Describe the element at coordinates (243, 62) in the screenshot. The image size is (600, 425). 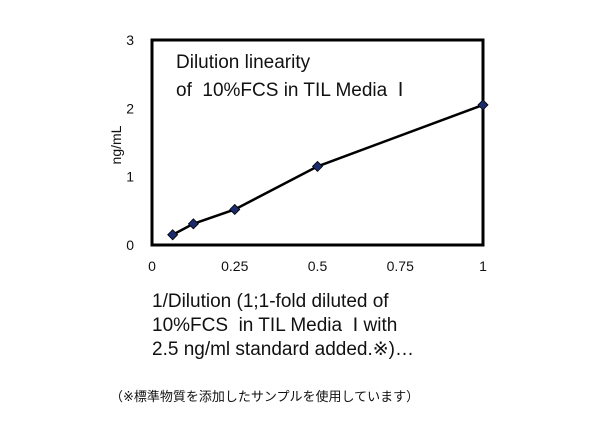
I see `chart-title-line-1: Dilution linearity` at that location.